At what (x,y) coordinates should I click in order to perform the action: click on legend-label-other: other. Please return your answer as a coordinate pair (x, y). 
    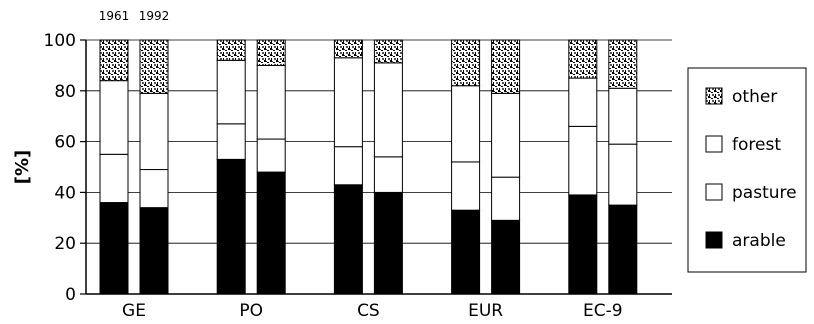
    Looking at the image, I should click on (754, 97).